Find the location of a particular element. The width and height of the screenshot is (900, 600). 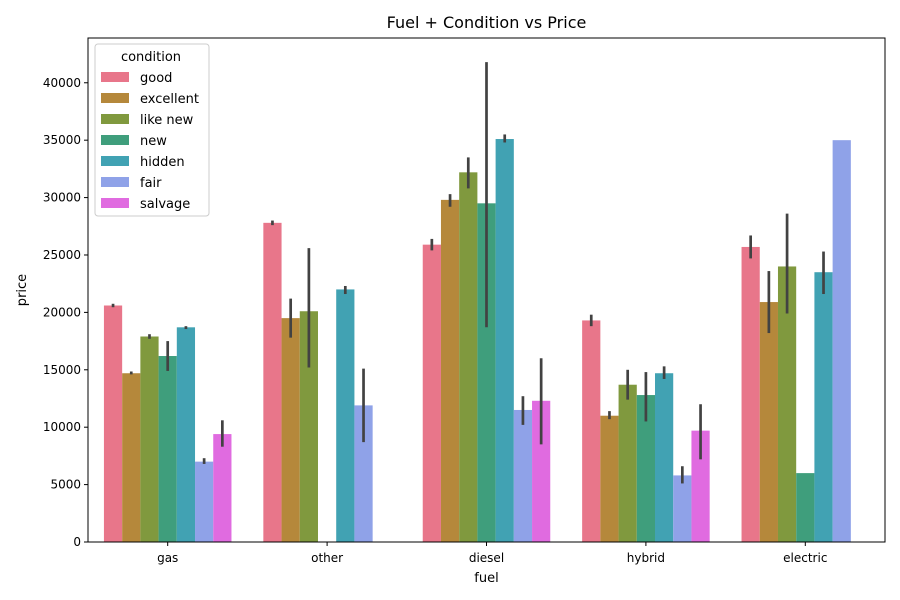

x-tick-label: diesel is located at coordinates (486, 558).